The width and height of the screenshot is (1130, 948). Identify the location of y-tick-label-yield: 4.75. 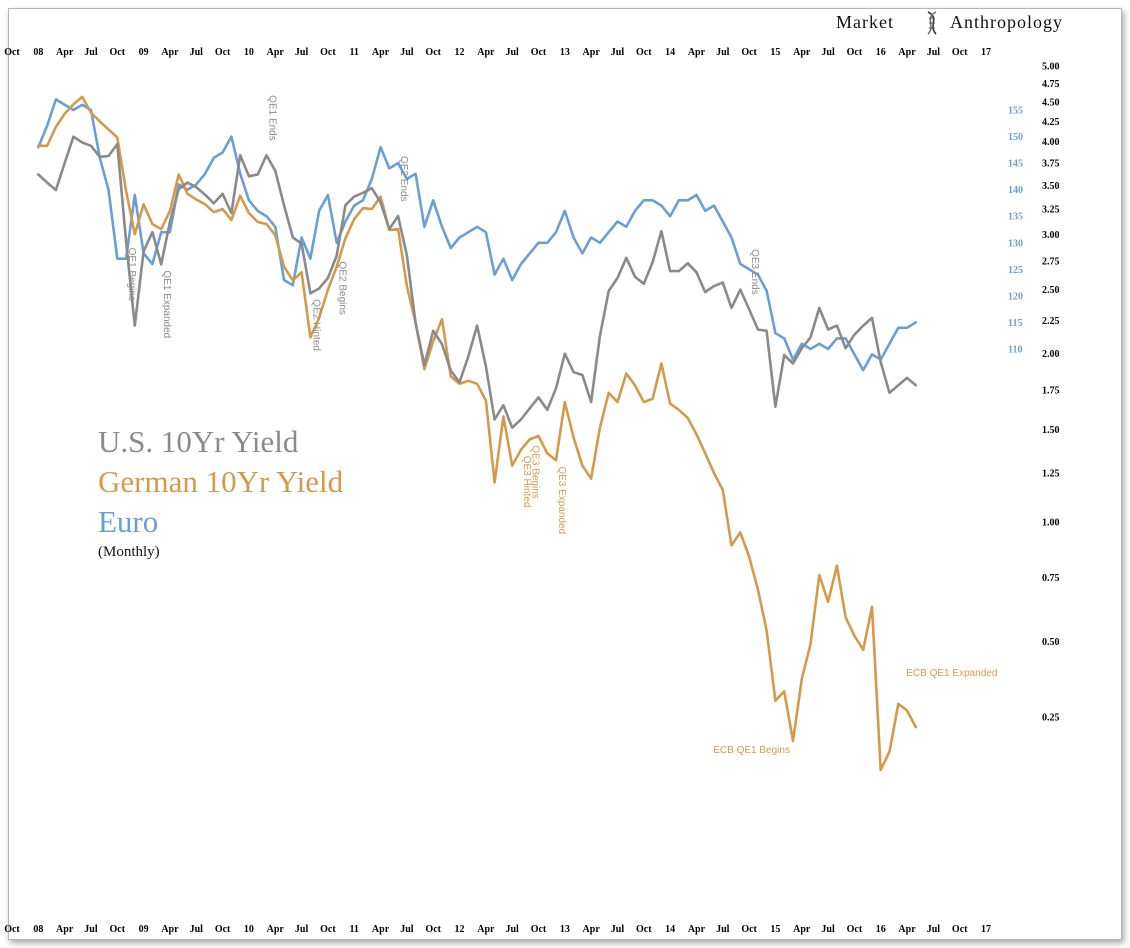
(1051, 84).